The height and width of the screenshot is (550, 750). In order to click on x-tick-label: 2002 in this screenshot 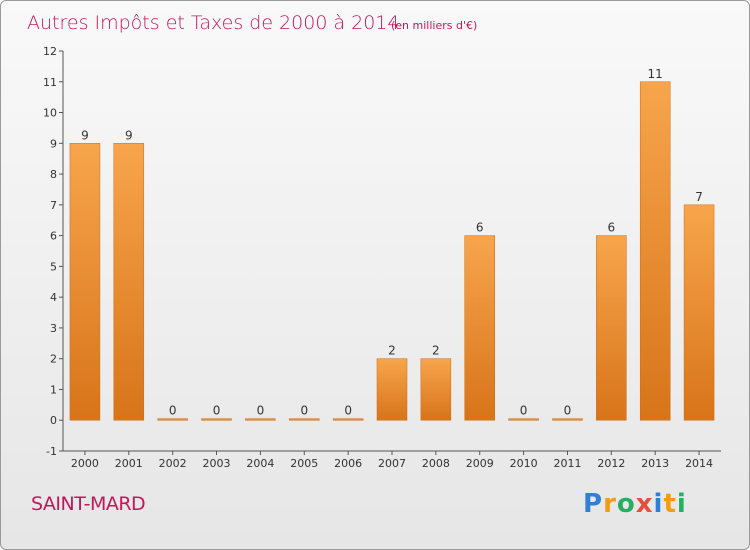, I will do `click(173, 463)`.